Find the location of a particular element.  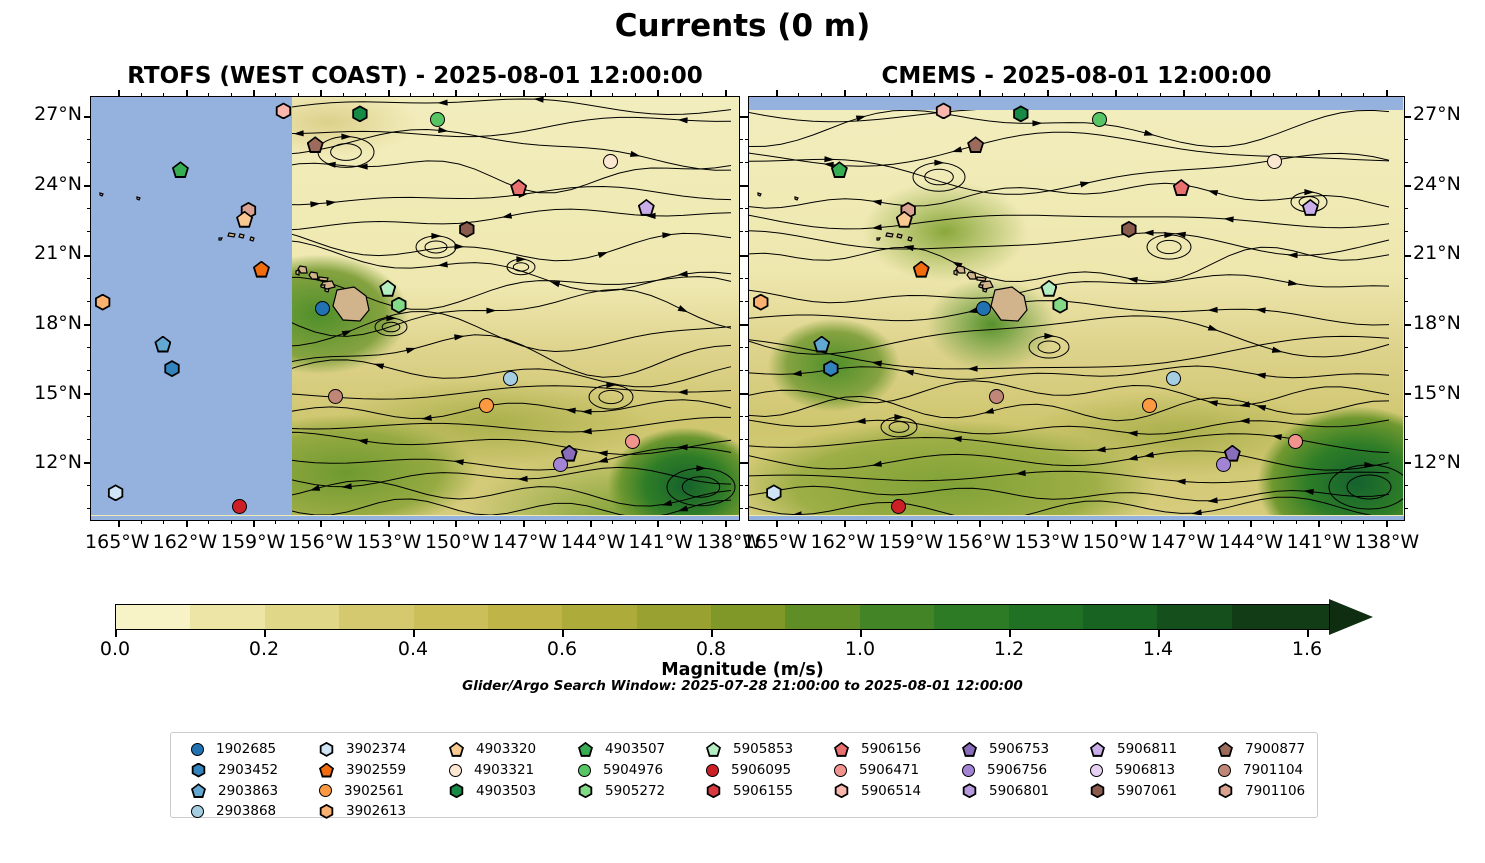

legend-item-label: 5906471 is located at coordinates (889, 770).